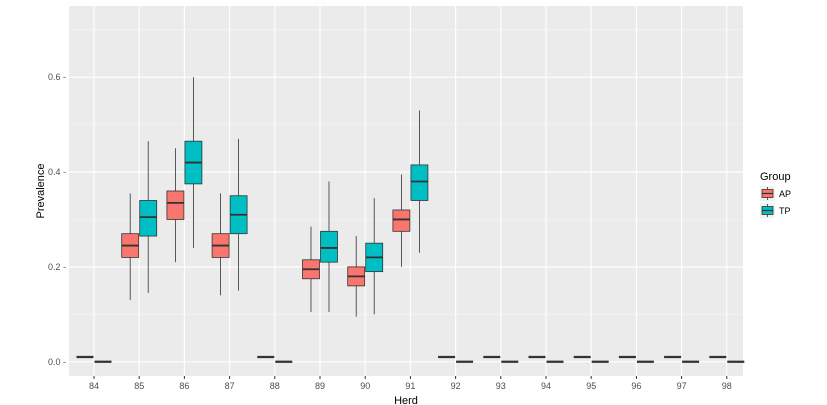 This screenshot has height=405, width=827. Describe the element at coordinates (57, 267) in the screenshot. I see `y-tick-label: 0.2 -` at that location.